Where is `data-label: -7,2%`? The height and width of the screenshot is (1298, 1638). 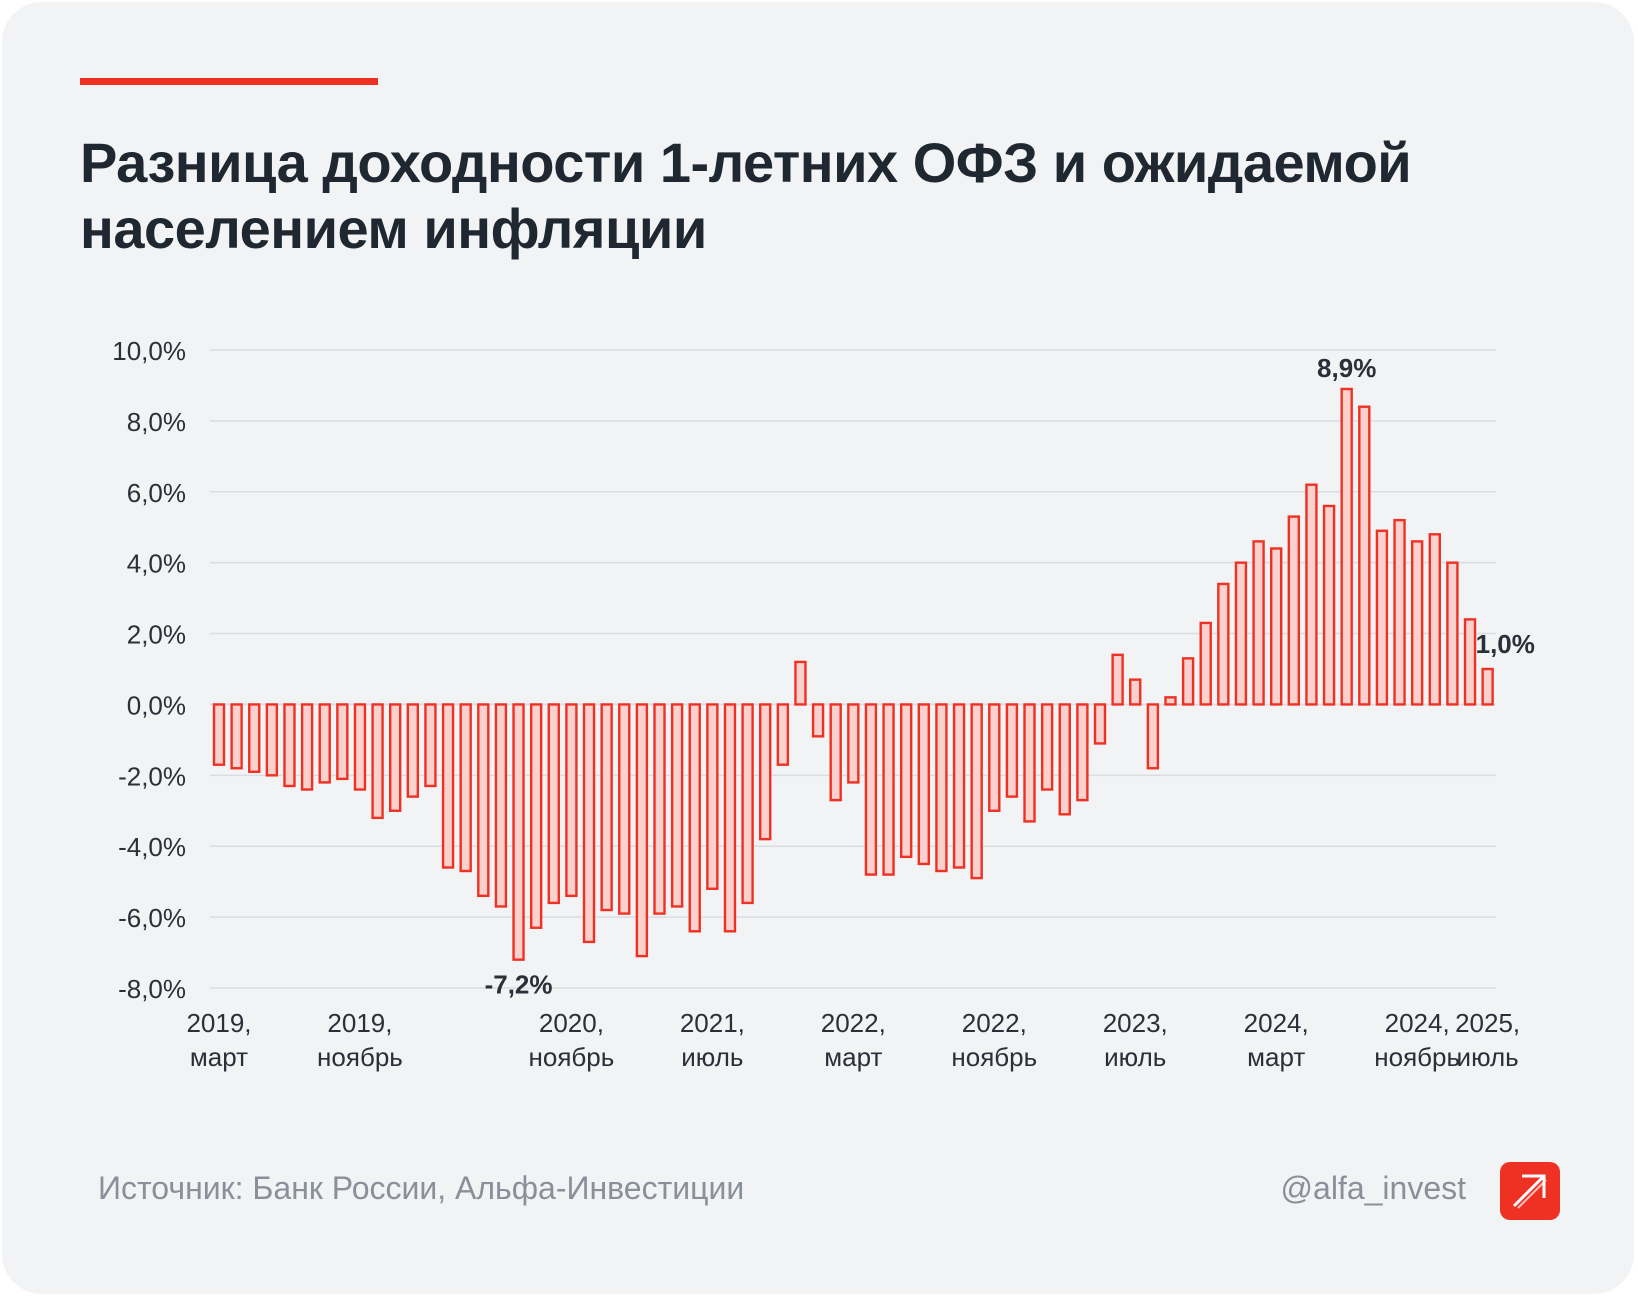
data-label: -7,2% is located at coordinates (519, 985).